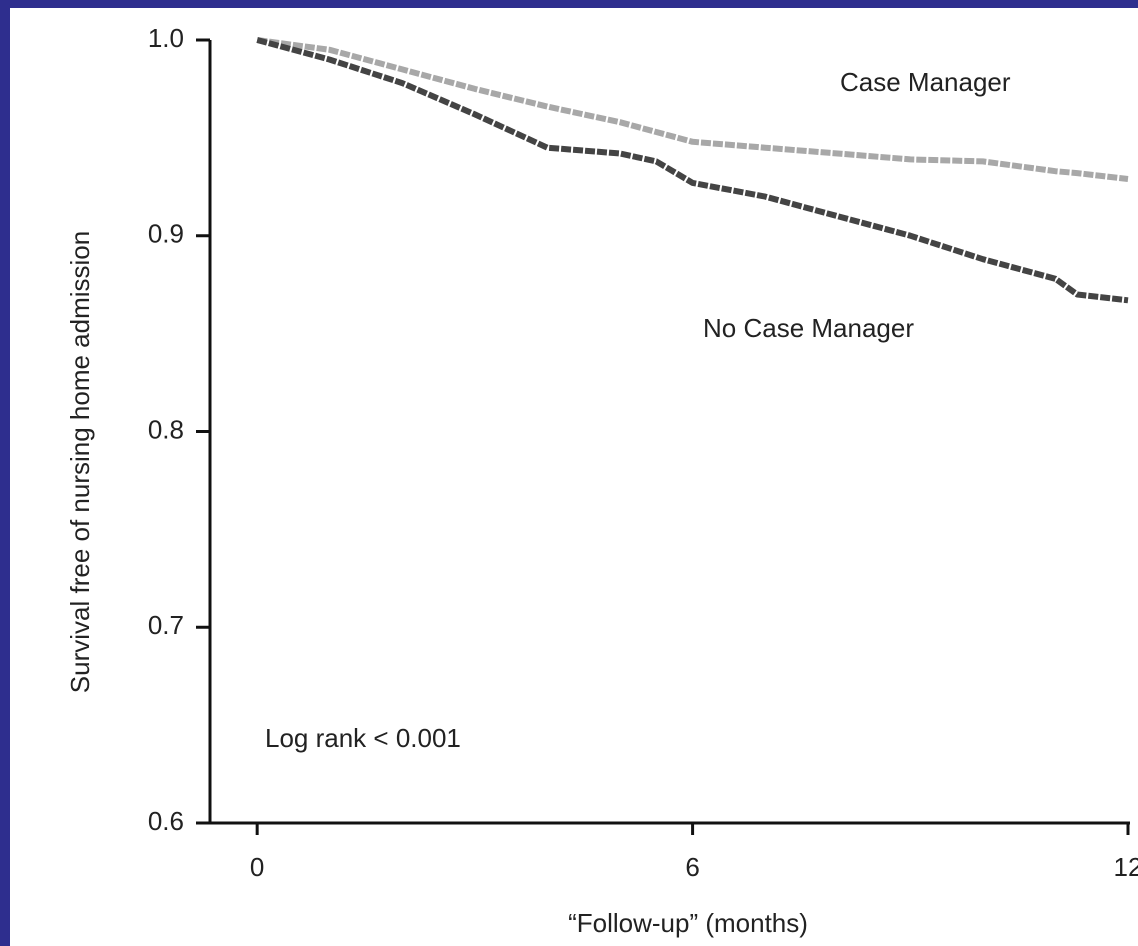 This screenshot has width=1138, height=946. I want to click on y-axis-label: Survival free of nursing home admission, so click(80, 462).